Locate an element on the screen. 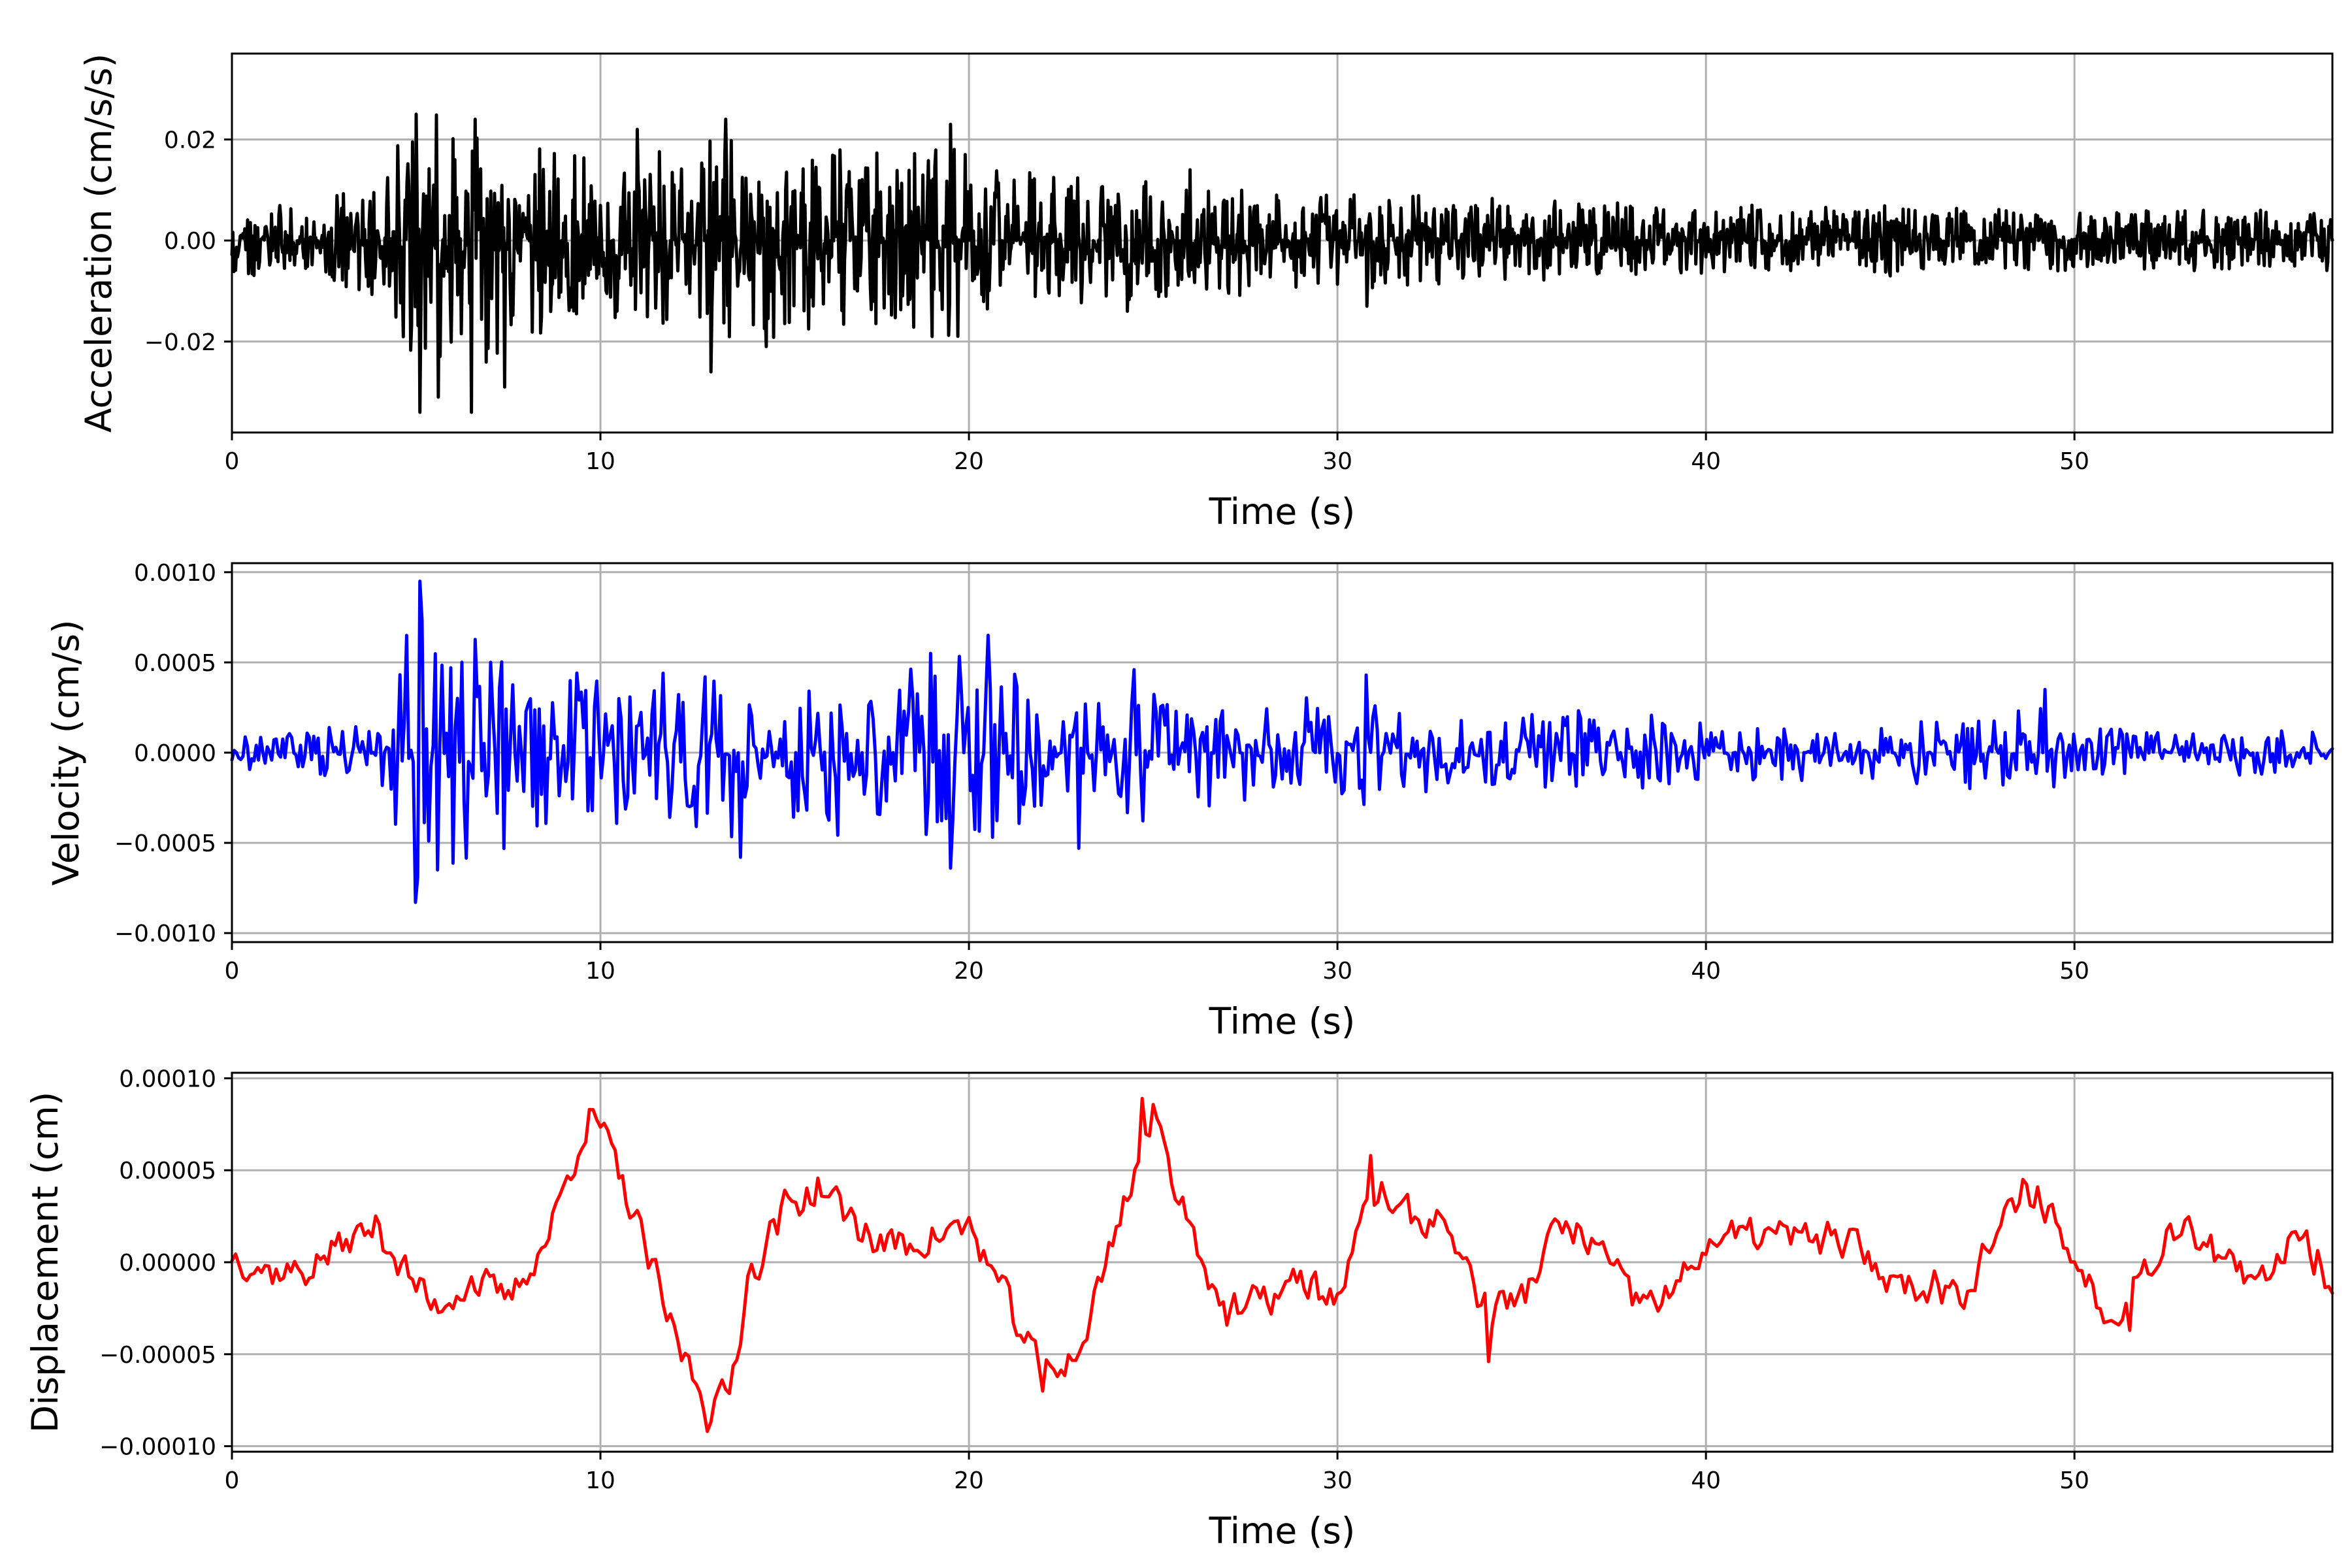  acceleration-y-axis-label: Acceleration (cm/s/s) is located at coordinates (99, 243).